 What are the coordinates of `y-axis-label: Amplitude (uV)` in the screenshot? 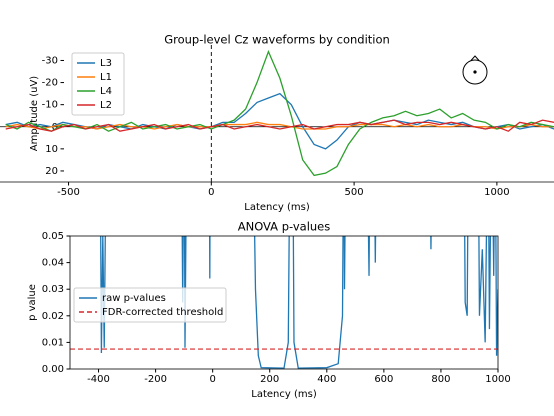 It's located at (34, 114).